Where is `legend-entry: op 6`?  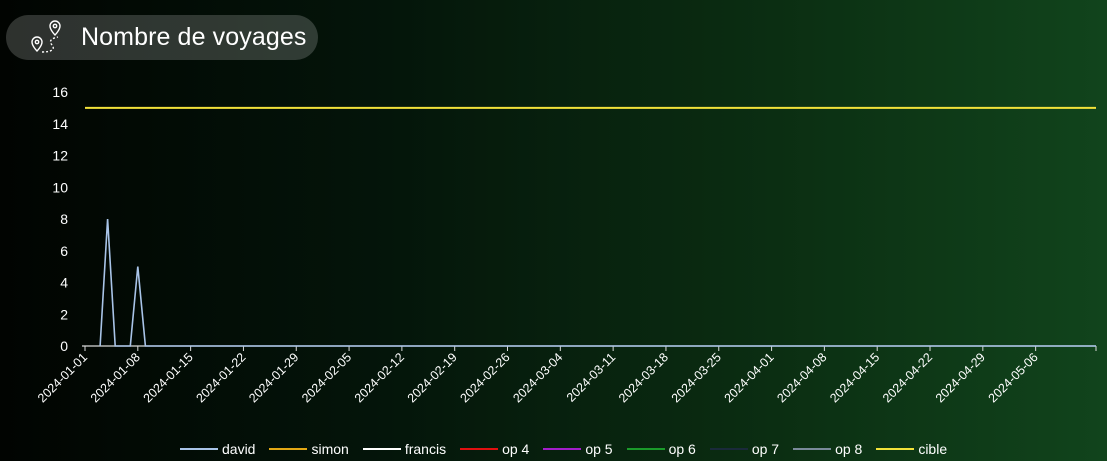 legend-entry: op 6 is located at coordinates (661, 449).